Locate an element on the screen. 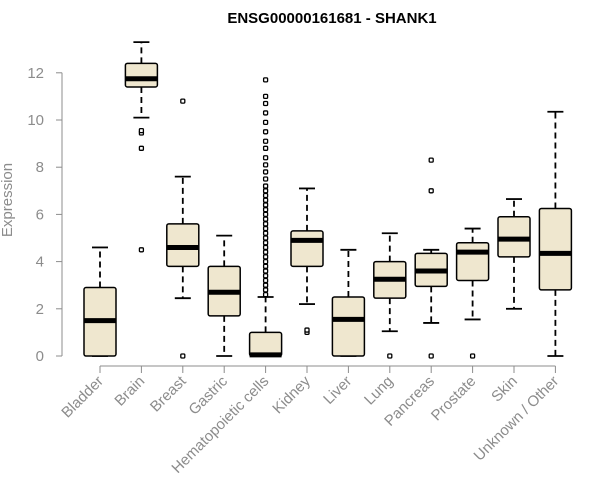 Image resolution: width=600 pixels, height=500 pixels. y-axis-label: Expression is located at coordinates (8, 200).